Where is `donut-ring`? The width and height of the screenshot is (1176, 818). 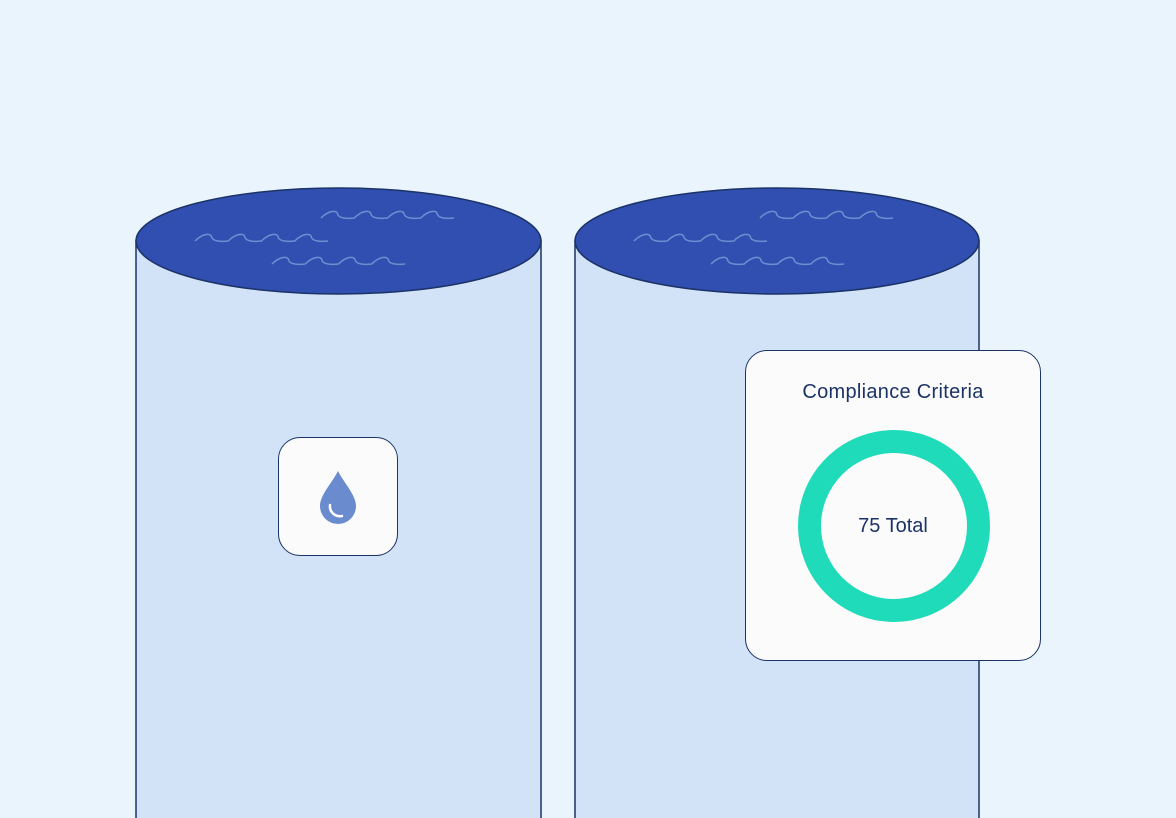 donut-ring is located at coordinates (894, 526).